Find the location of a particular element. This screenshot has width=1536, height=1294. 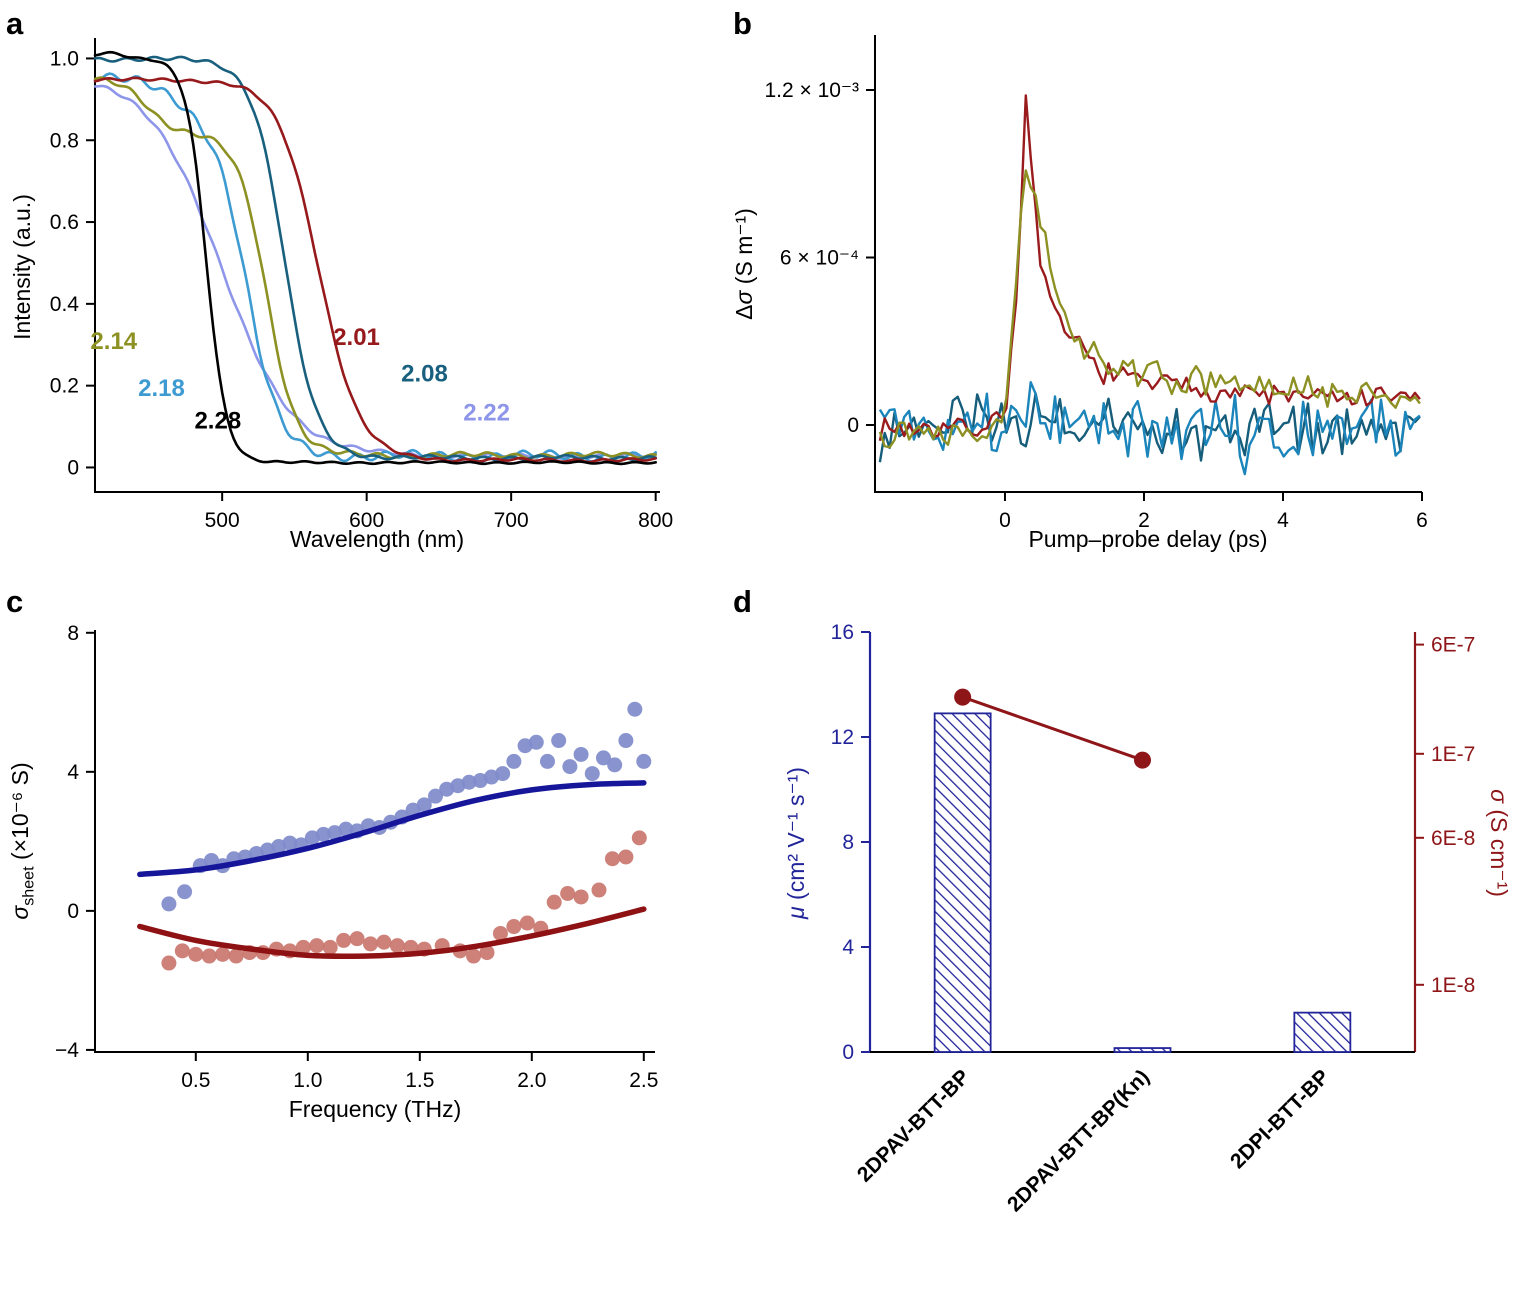

light-blue-trace is located at coordinates (1149, 428).